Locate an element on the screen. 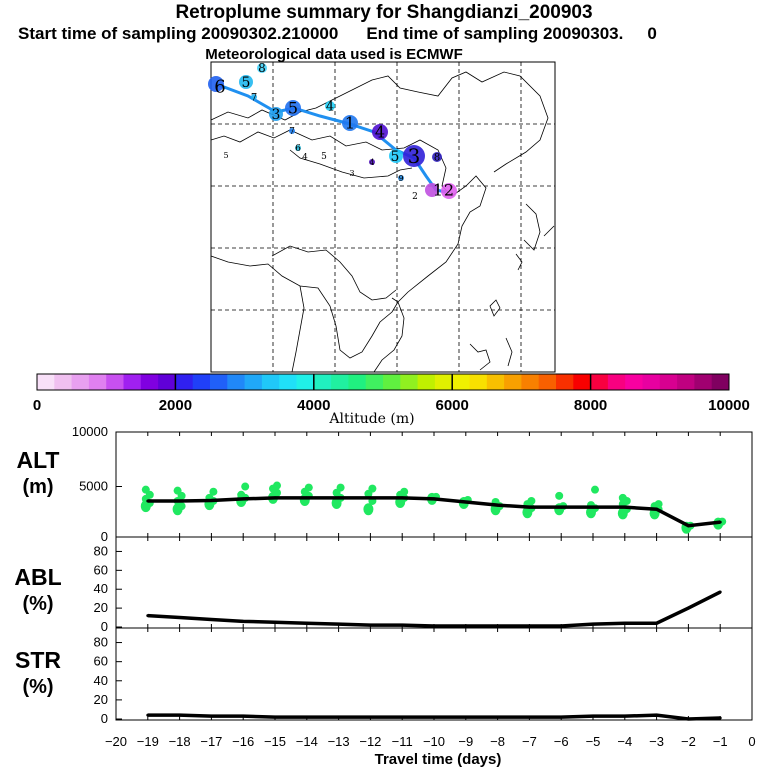  map-cluster-label: 4 is located at coordinates (305, 158).